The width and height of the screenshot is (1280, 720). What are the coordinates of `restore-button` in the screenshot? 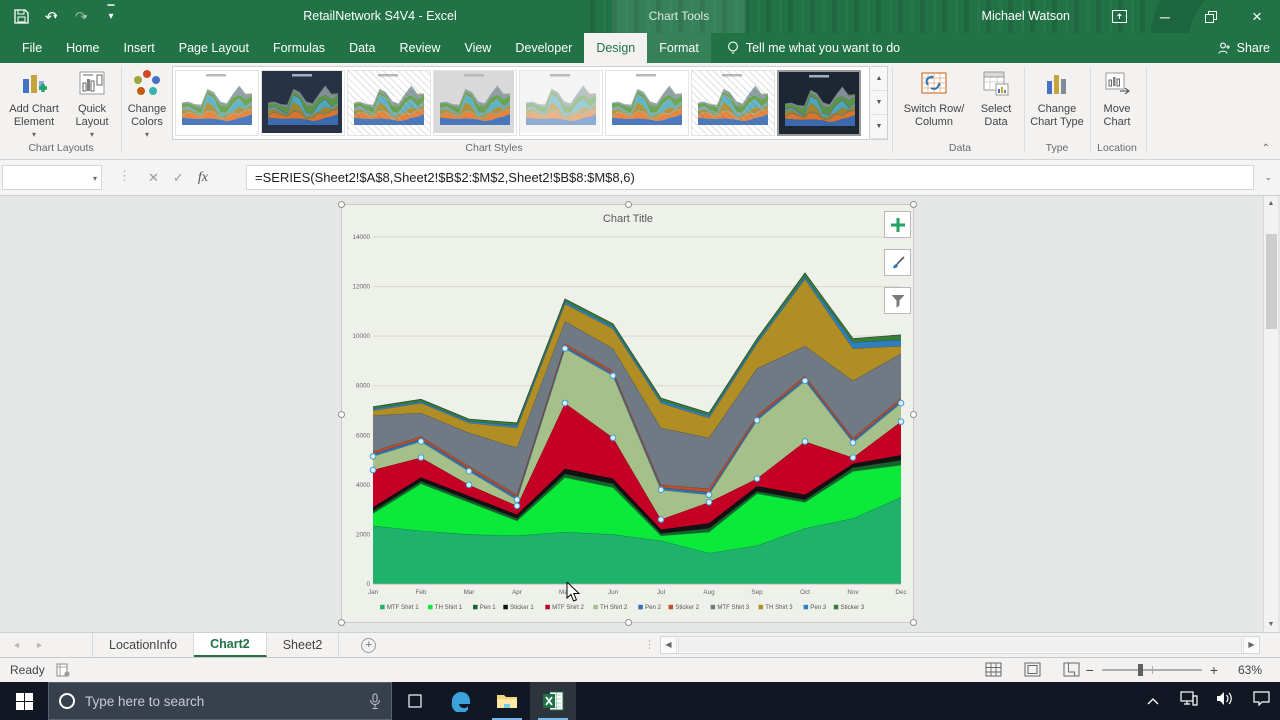 It's located at (1211, 16).